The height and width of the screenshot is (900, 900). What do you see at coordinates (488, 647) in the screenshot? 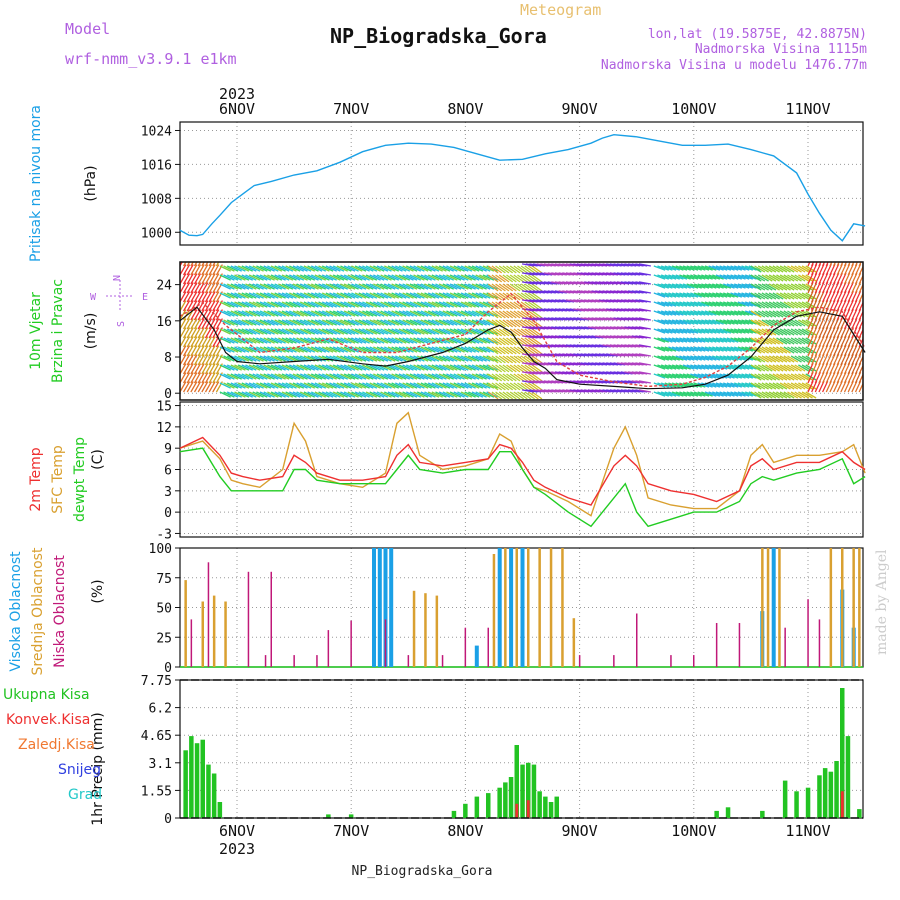
I see `low-cloud-bar` at bounding box center [488, 647].